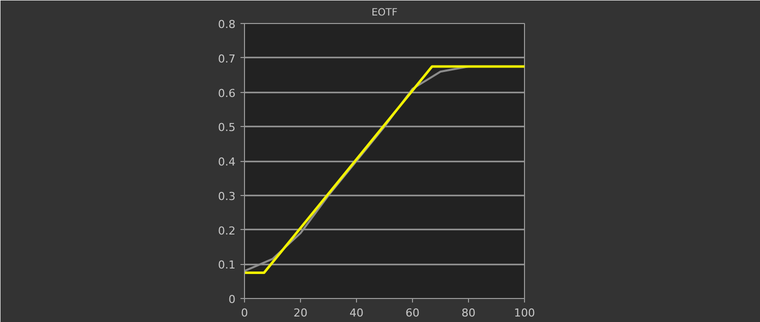  I want to click on y-tick-label: 0.8, so click(227, 24).